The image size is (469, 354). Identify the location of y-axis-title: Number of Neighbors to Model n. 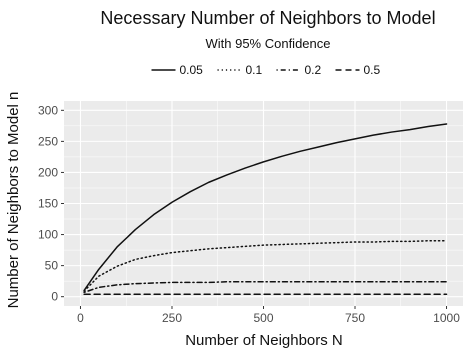
(13, 200).